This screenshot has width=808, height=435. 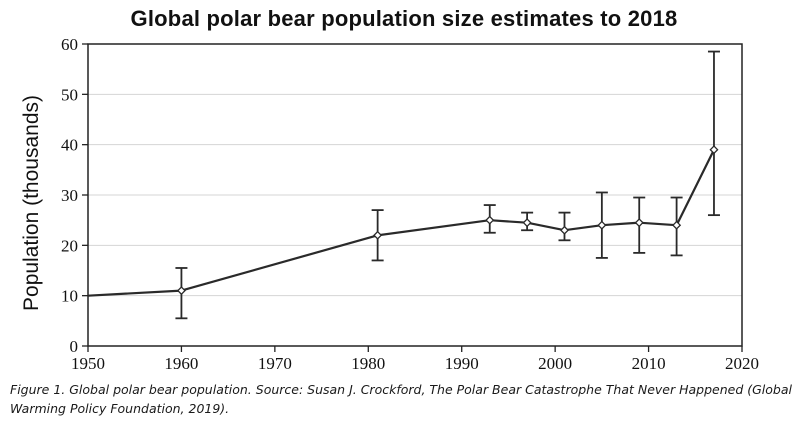 I want to click on data-point-2005, so click(x=602, y=225).